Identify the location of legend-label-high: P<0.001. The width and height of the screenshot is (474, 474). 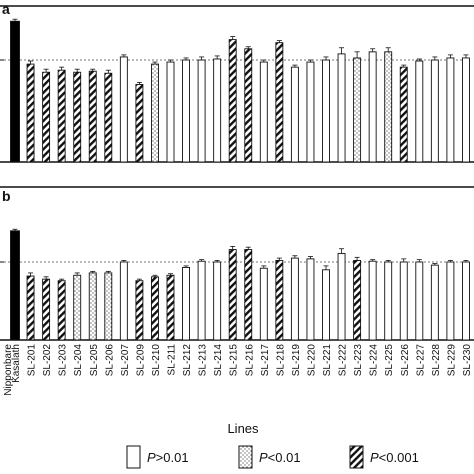
(394, 457).